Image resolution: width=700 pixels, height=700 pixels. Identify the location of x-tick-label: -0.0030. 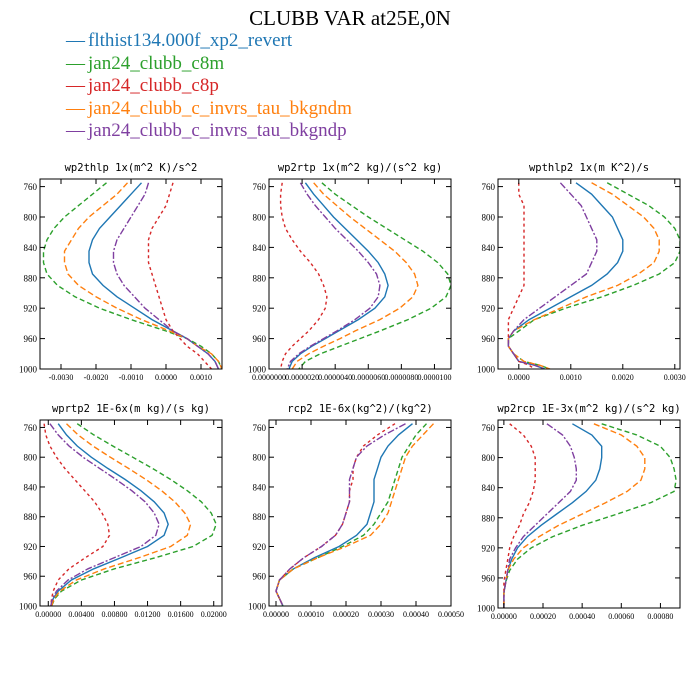
(61, 377).